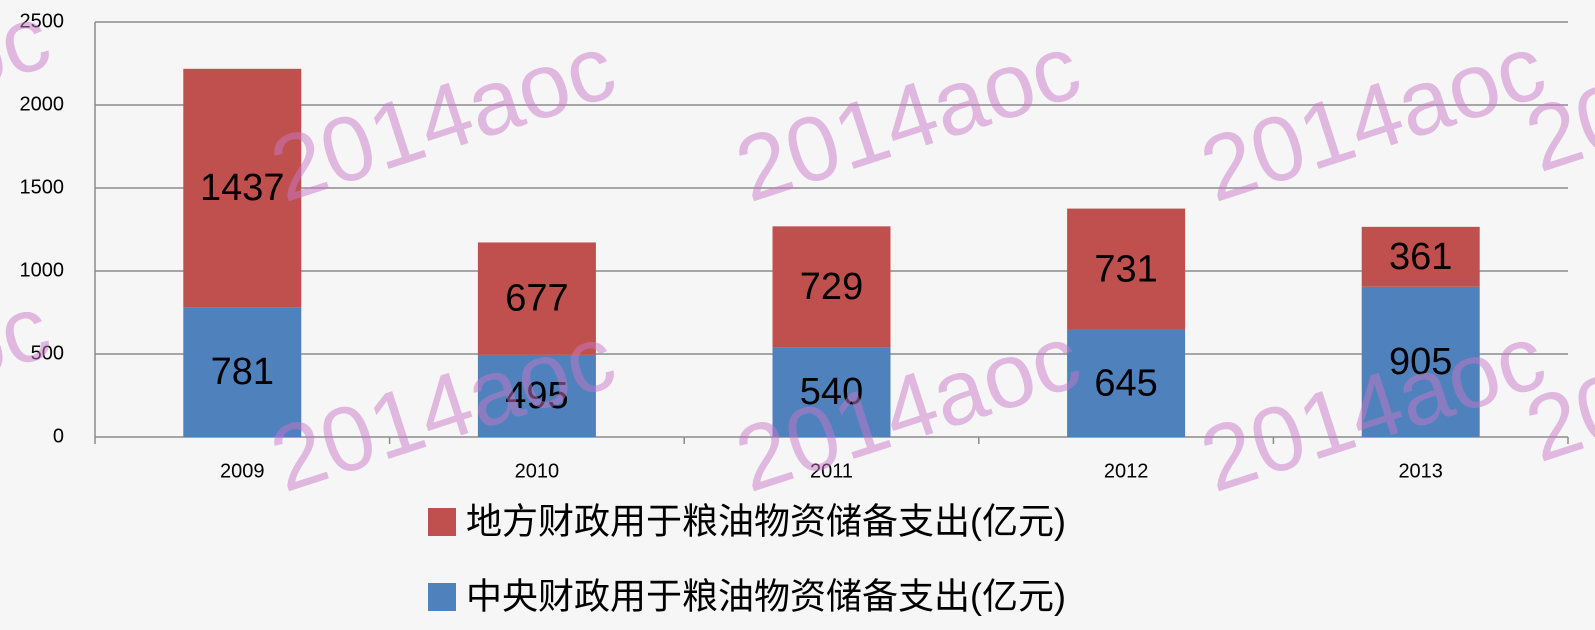 Image resolution: width=1595 pixels, height=630 pixels. Describe the element at coordinates (1126, 471) in the screenshot. I see `x-tick-label: 2012` at that location.